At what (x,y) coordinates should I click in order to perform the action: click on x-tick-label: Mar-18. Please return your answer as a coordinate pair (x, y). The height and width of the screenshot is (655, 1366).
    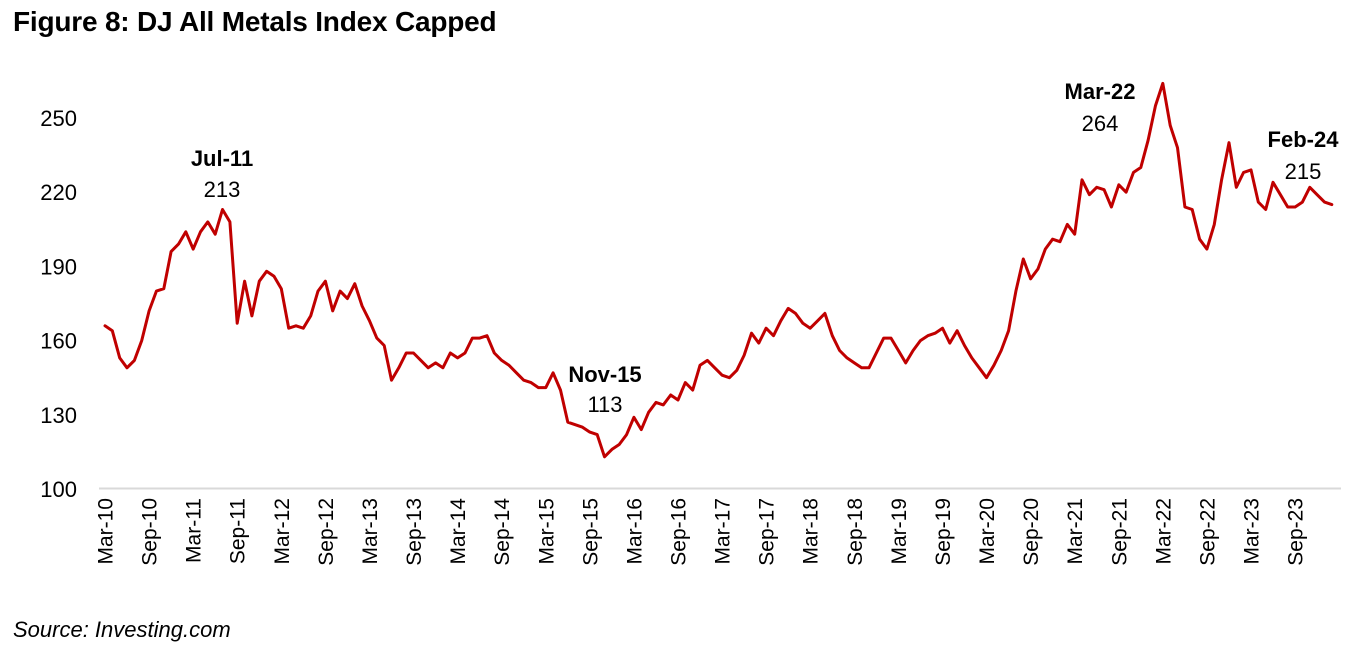
    Looking at the image, I should click on (811, 531).